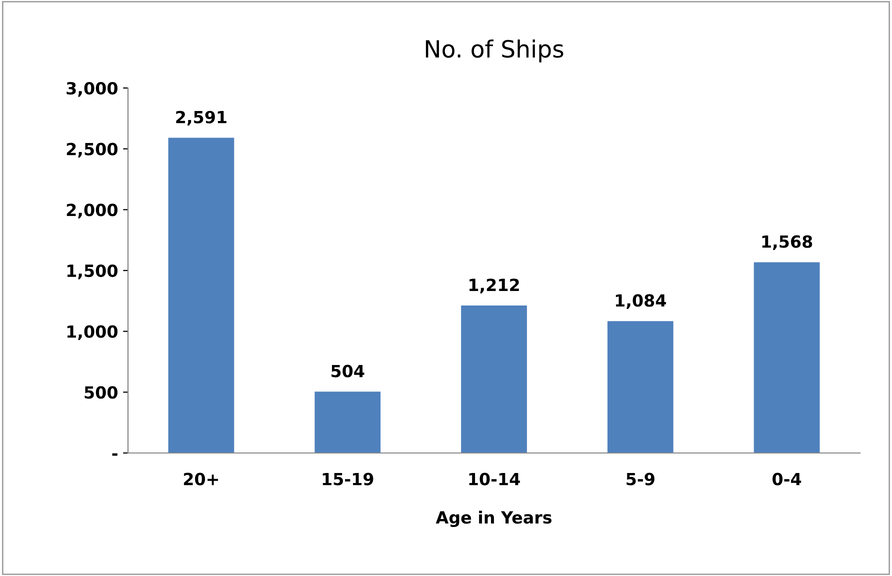 This screenshot has height=576, width=892. Describe the element at coordinates (92, 332) in the screenshot. I see `y-tick-label: 1,000` at that location.